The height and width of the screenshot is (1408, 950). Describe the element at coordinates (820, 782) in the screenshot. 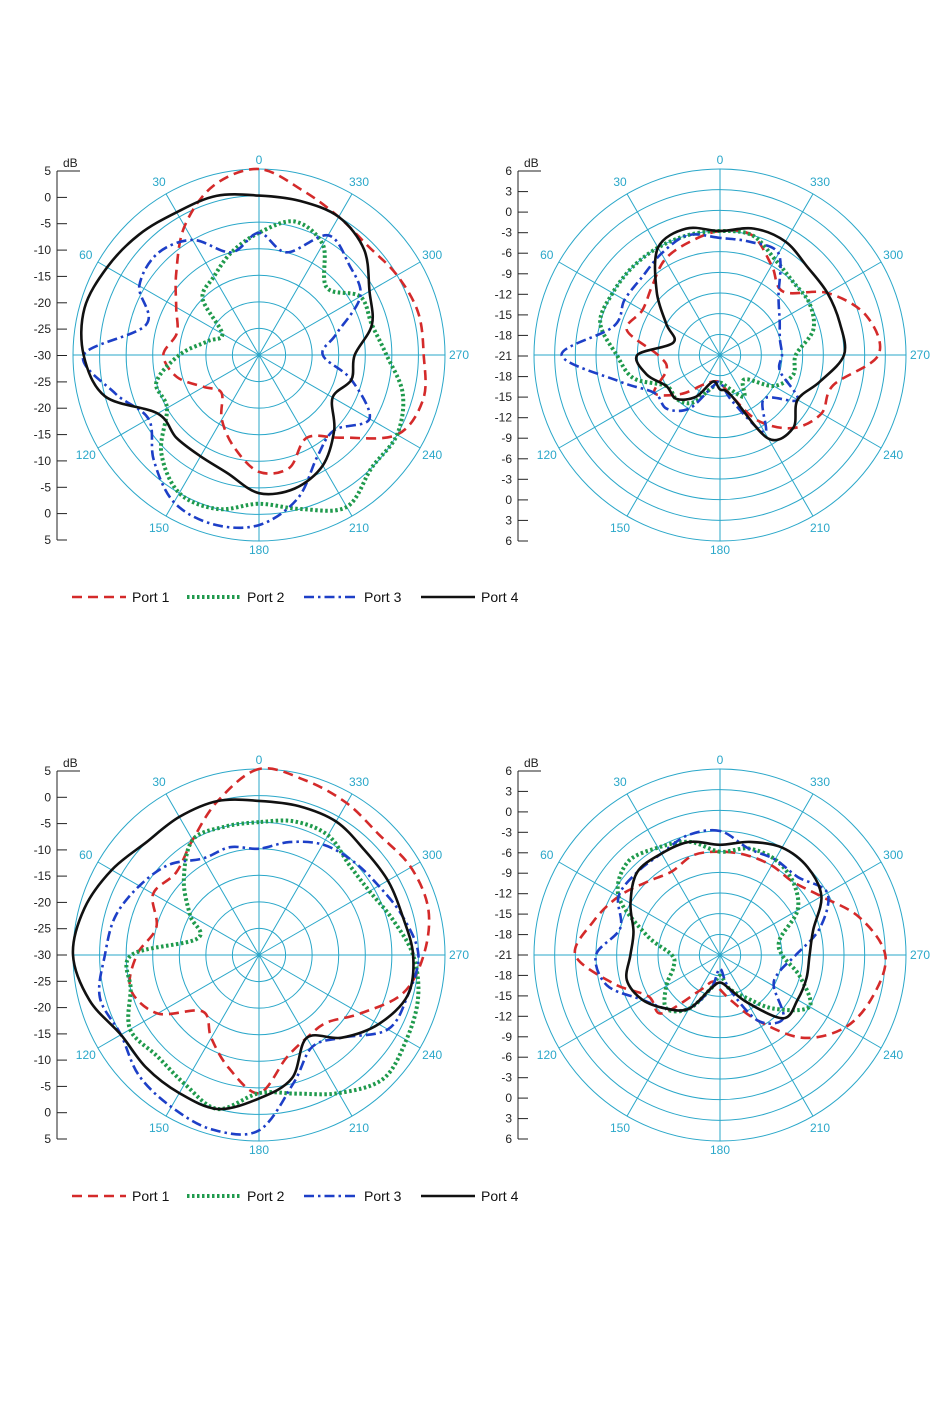

I see `angle-label: 330` at that location.